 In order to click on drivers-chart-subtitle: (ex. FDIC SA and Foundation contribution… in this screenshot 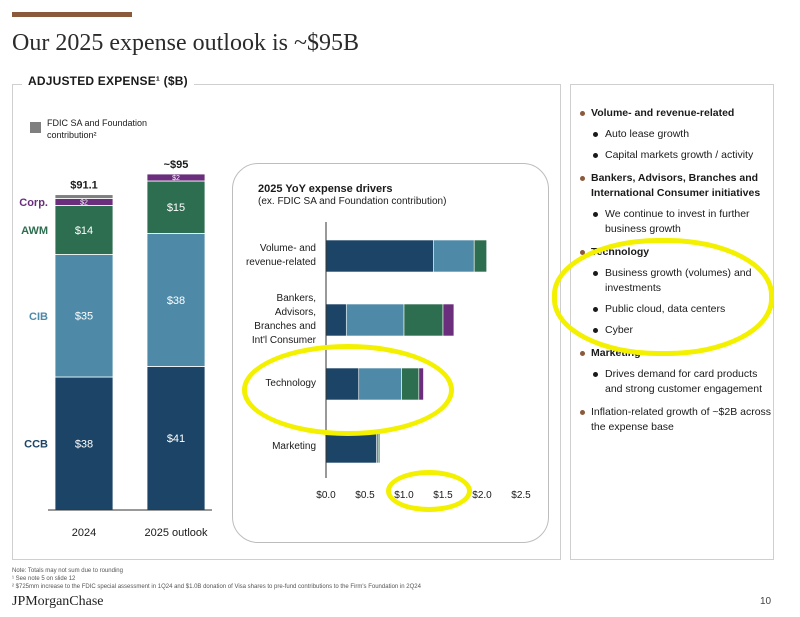, I will do `click(352, 201)`.